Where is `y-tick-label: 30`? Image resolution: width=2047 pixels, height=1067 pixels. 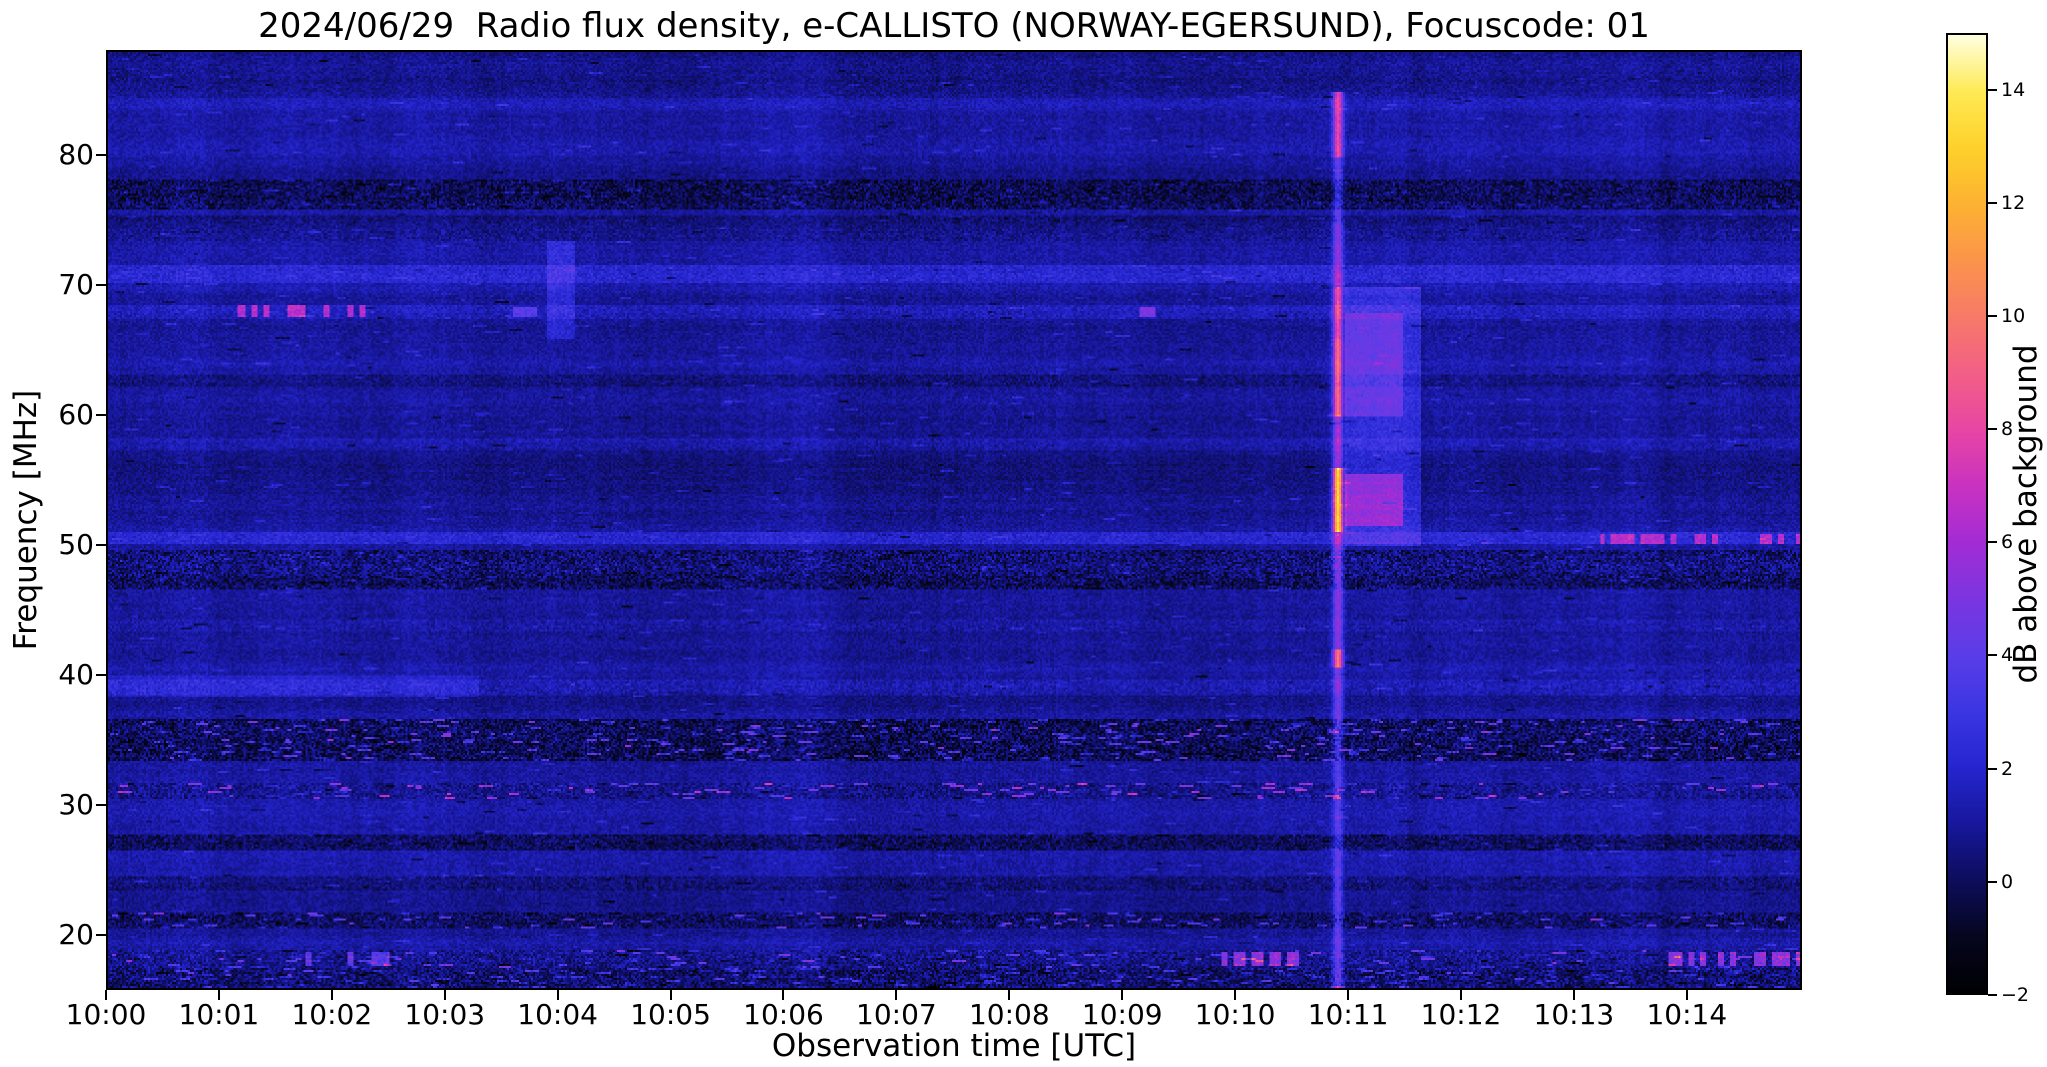 y-tick-label: 30 is located at coordinates (76, 805).